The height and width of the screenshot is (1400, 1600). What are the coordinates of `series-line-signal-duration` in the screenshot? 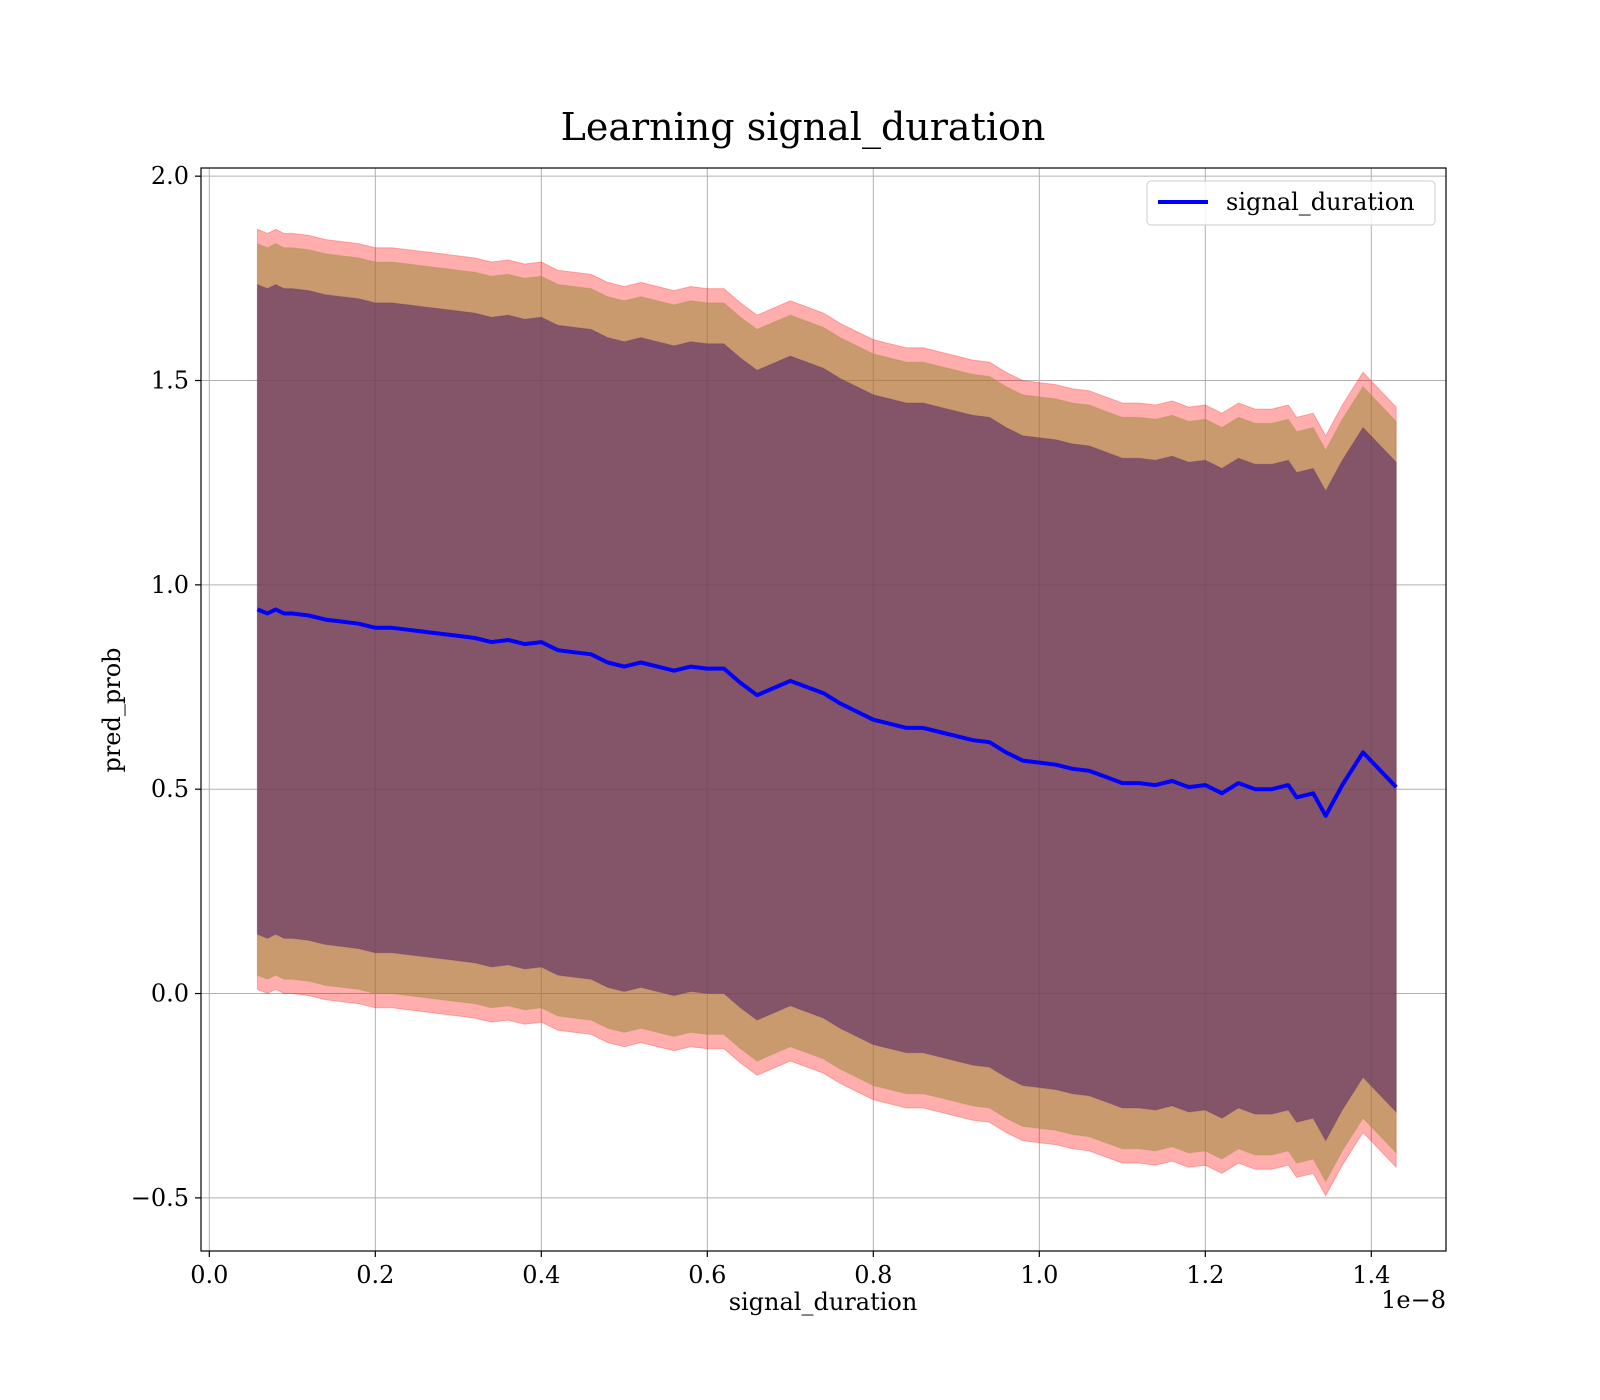 It's located at (827, 712).